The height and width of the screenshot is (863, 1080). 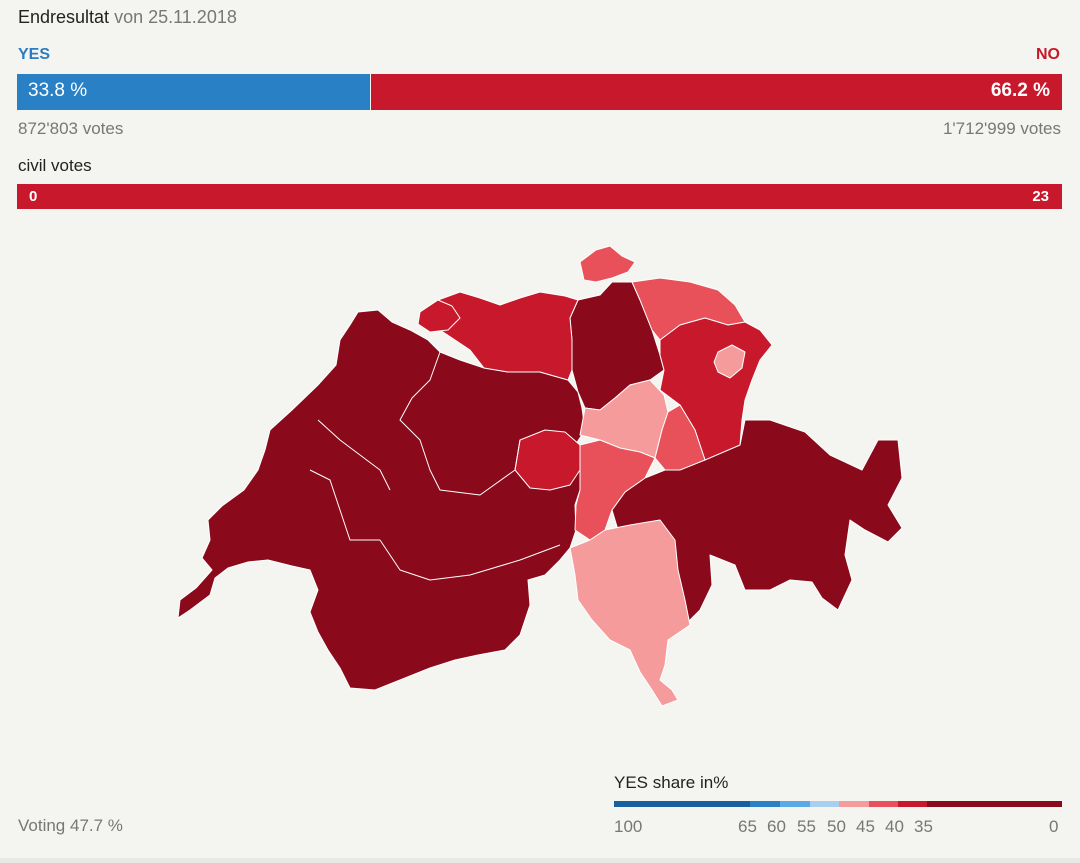 I want to click on map-region-appenzell, so click(x=729, y=361).